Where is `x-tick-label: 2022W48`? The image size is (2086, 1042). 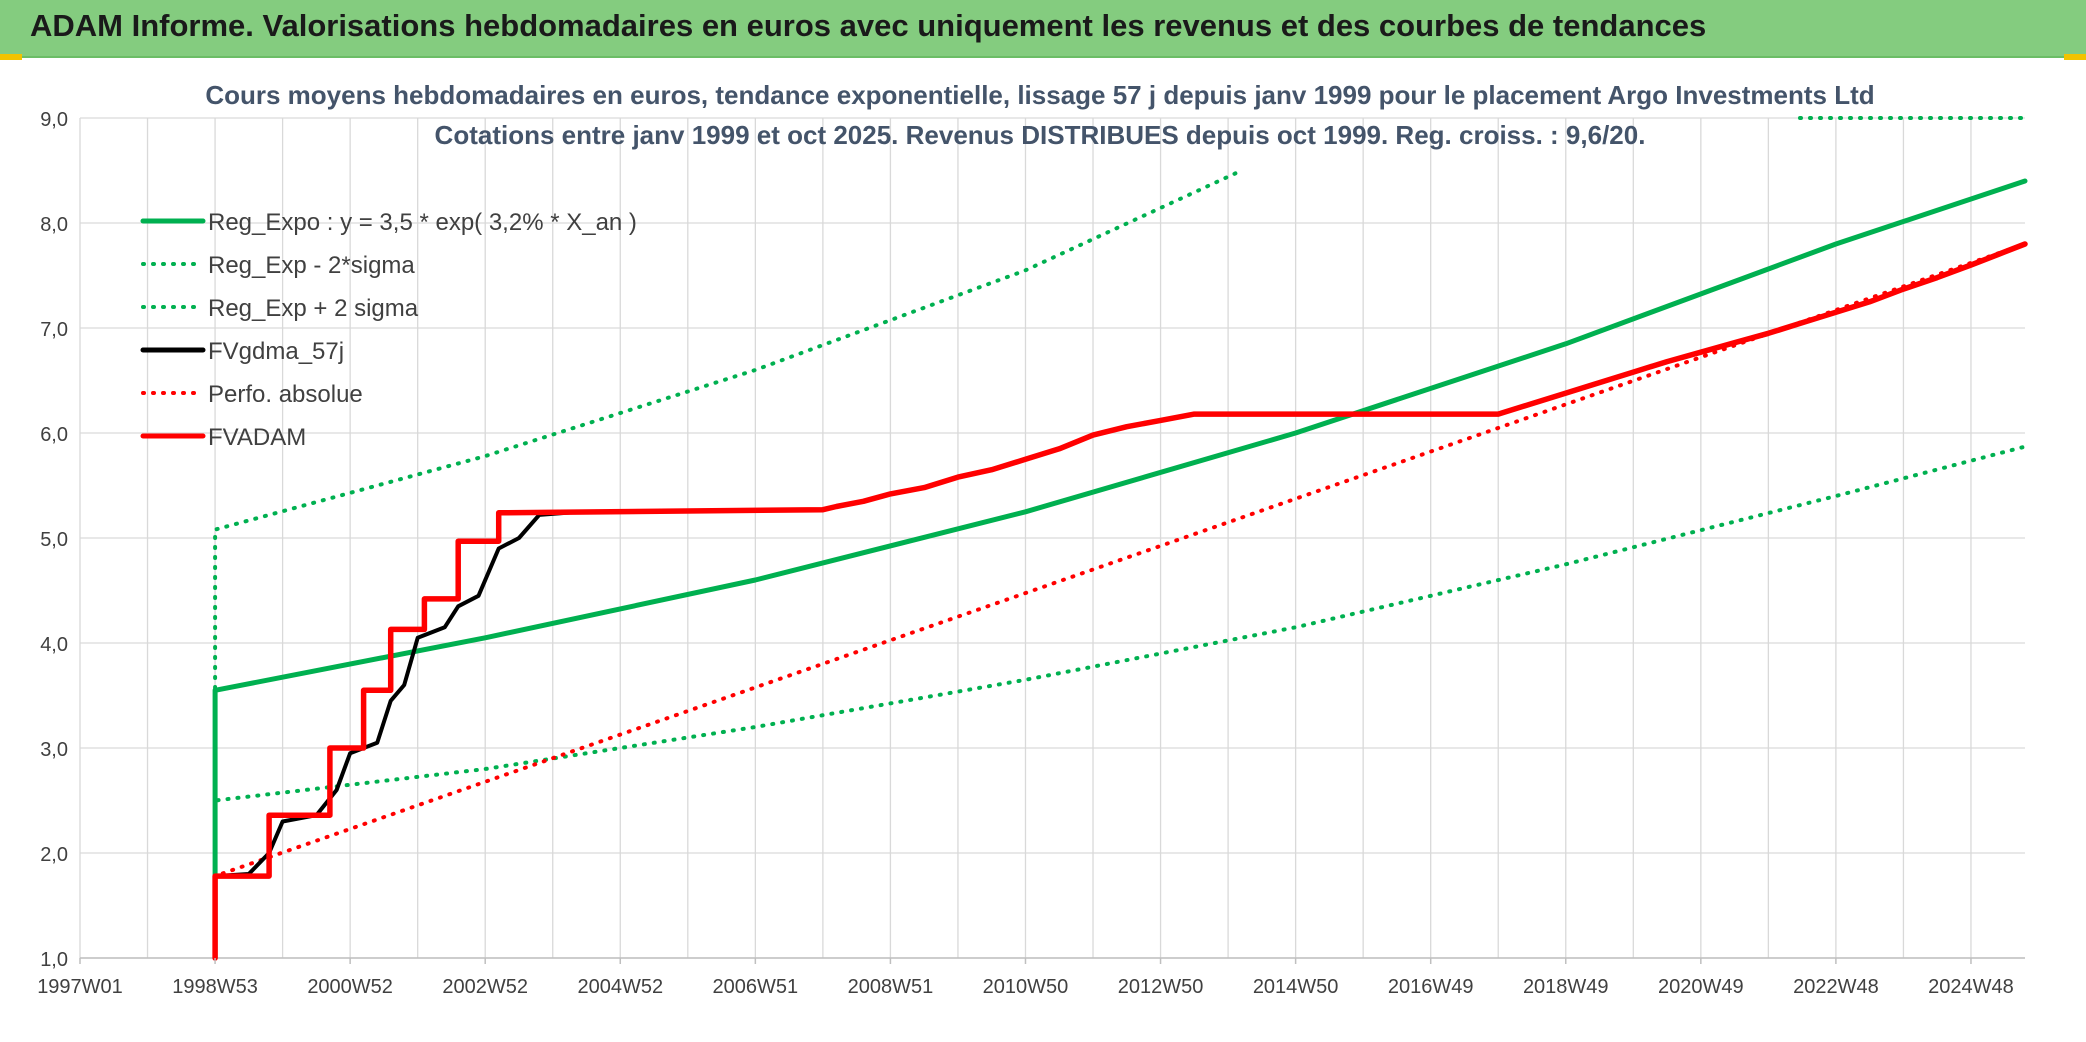 x-tick-label: 2022W48 is located at coordinates (1836, 987).